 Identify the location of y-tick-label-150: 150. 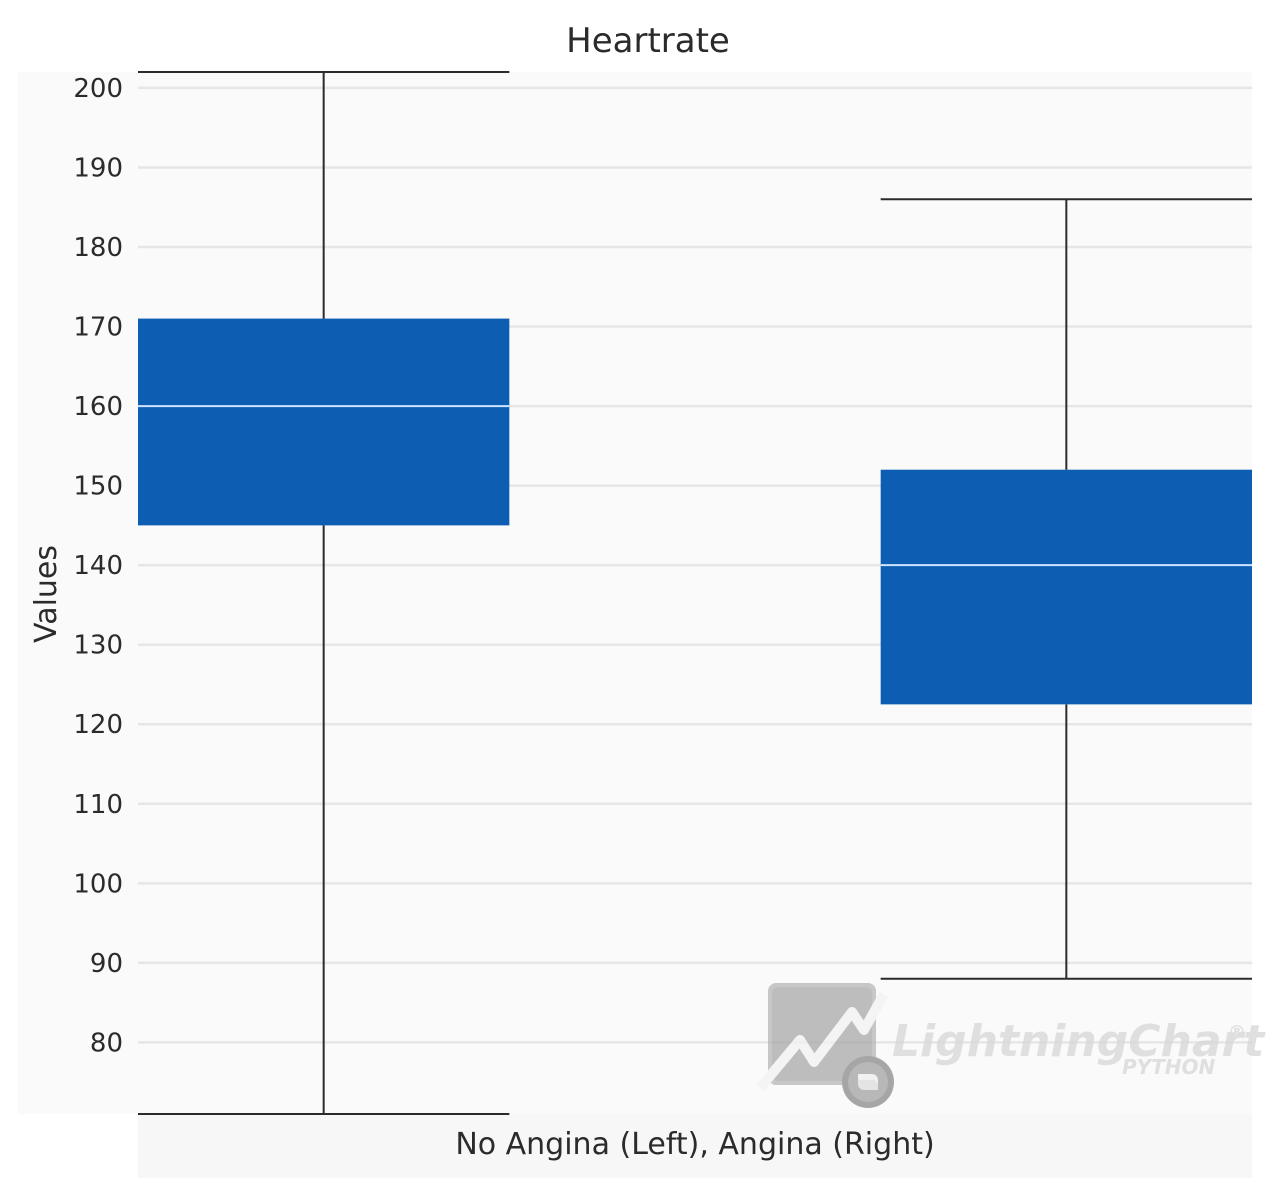
(98, 487).